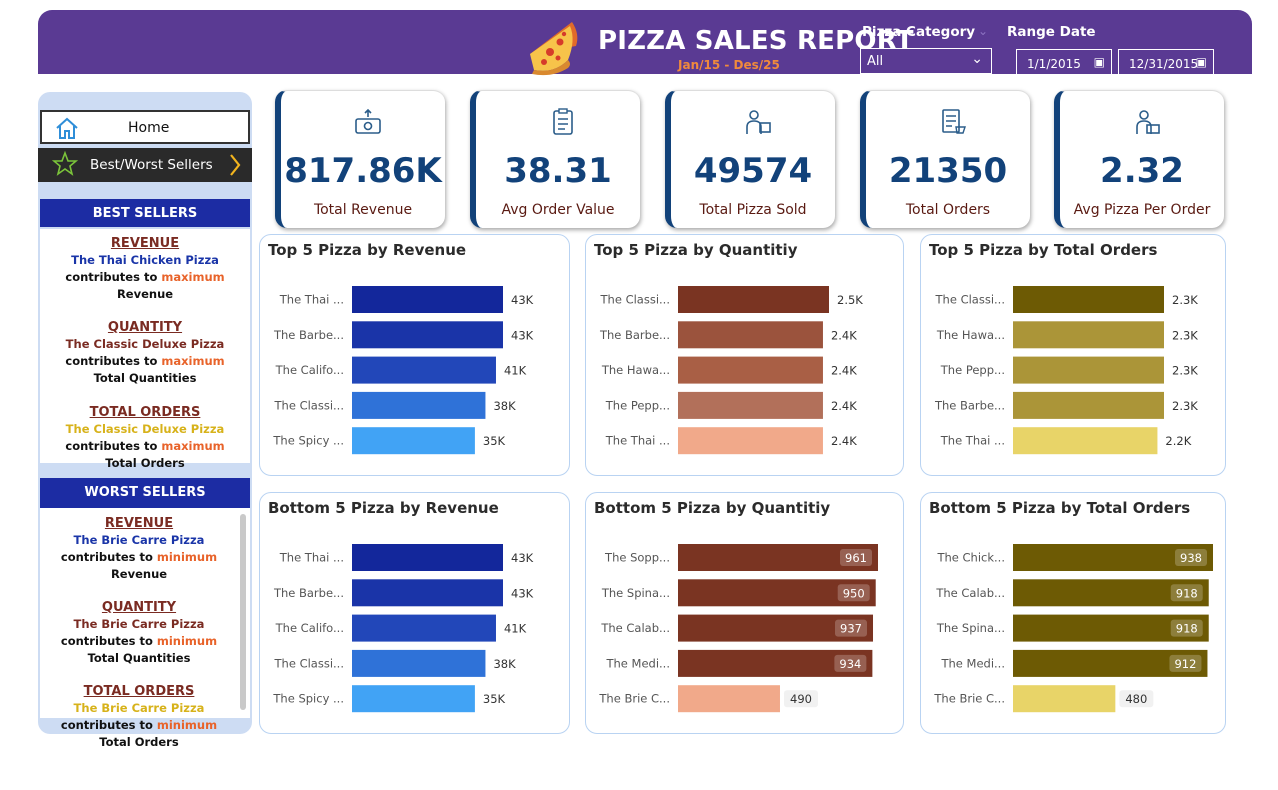 The height and width of the screenshot is (790, 1278). Describe the element at coordinates (729, 65) in the screenshot. I see `report-subtitle: Jan/15 - Des/25` at that location.